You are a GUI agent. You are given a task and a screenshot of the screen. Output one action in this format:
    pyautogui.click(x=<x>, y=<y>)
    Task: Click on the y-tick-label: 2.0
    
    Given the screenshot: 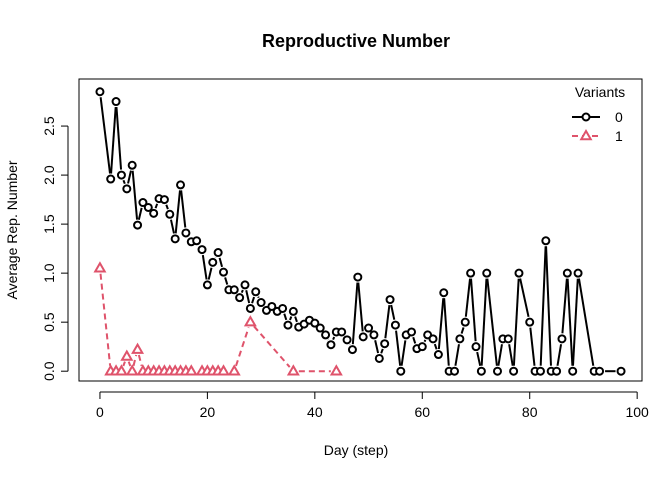 What is the action you would take?
    pyautogui.click(x=49, y=175)
    